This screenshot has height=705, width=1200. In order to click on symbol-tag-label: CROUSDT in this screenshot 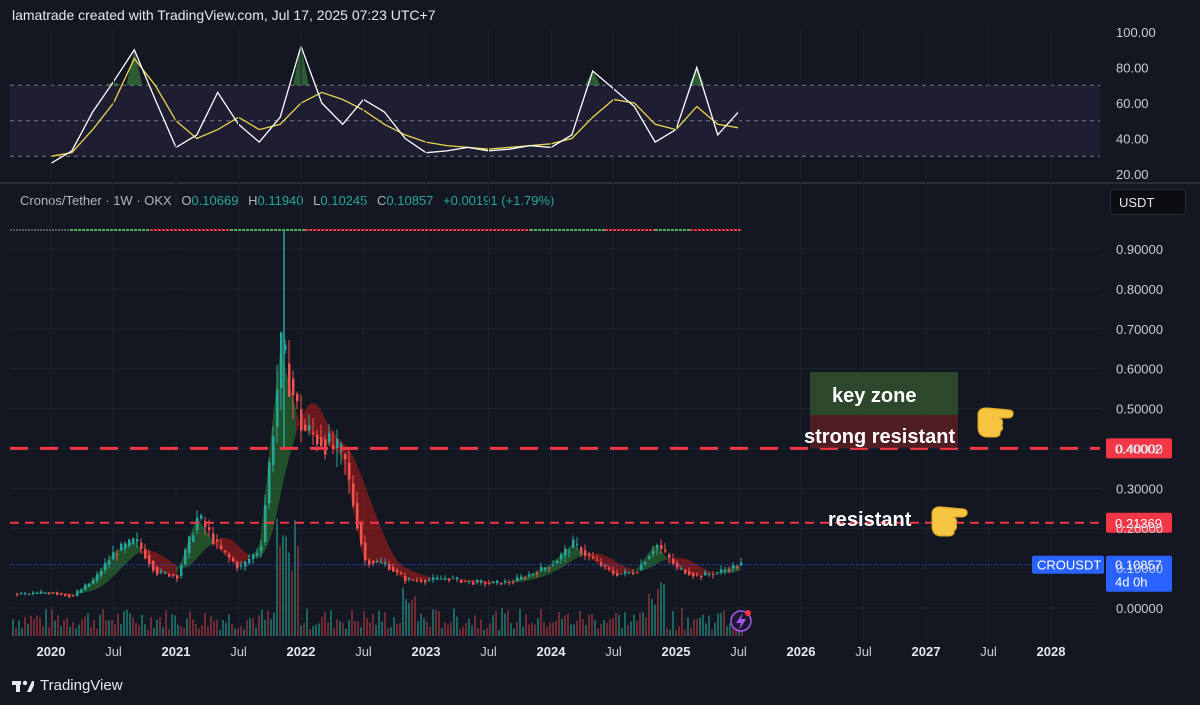, I will do `click(1069, 565)`.